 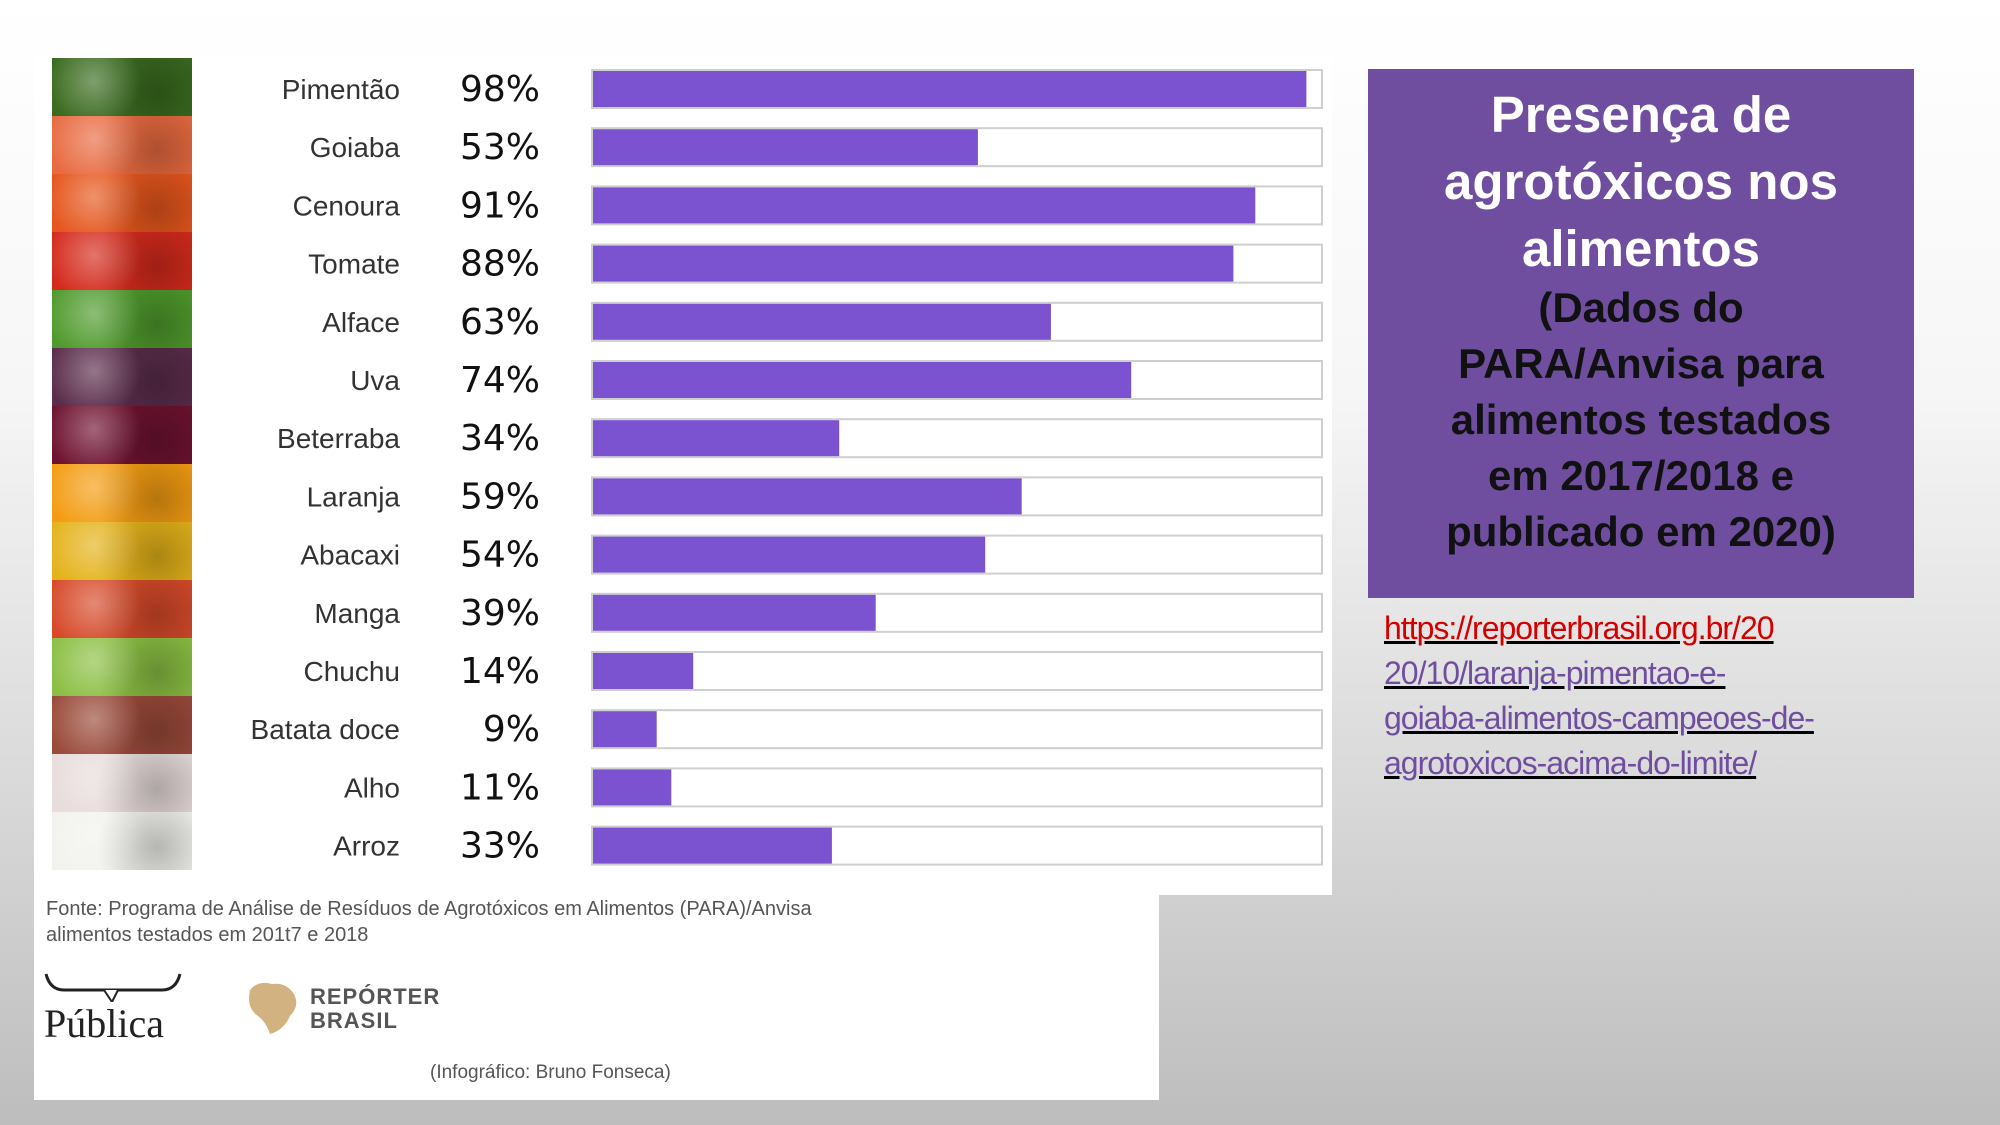 What do you see at coordinates (347, 205) in the screenshot?
I see `category-label: Cenoura` at bounding box center [347, 205].